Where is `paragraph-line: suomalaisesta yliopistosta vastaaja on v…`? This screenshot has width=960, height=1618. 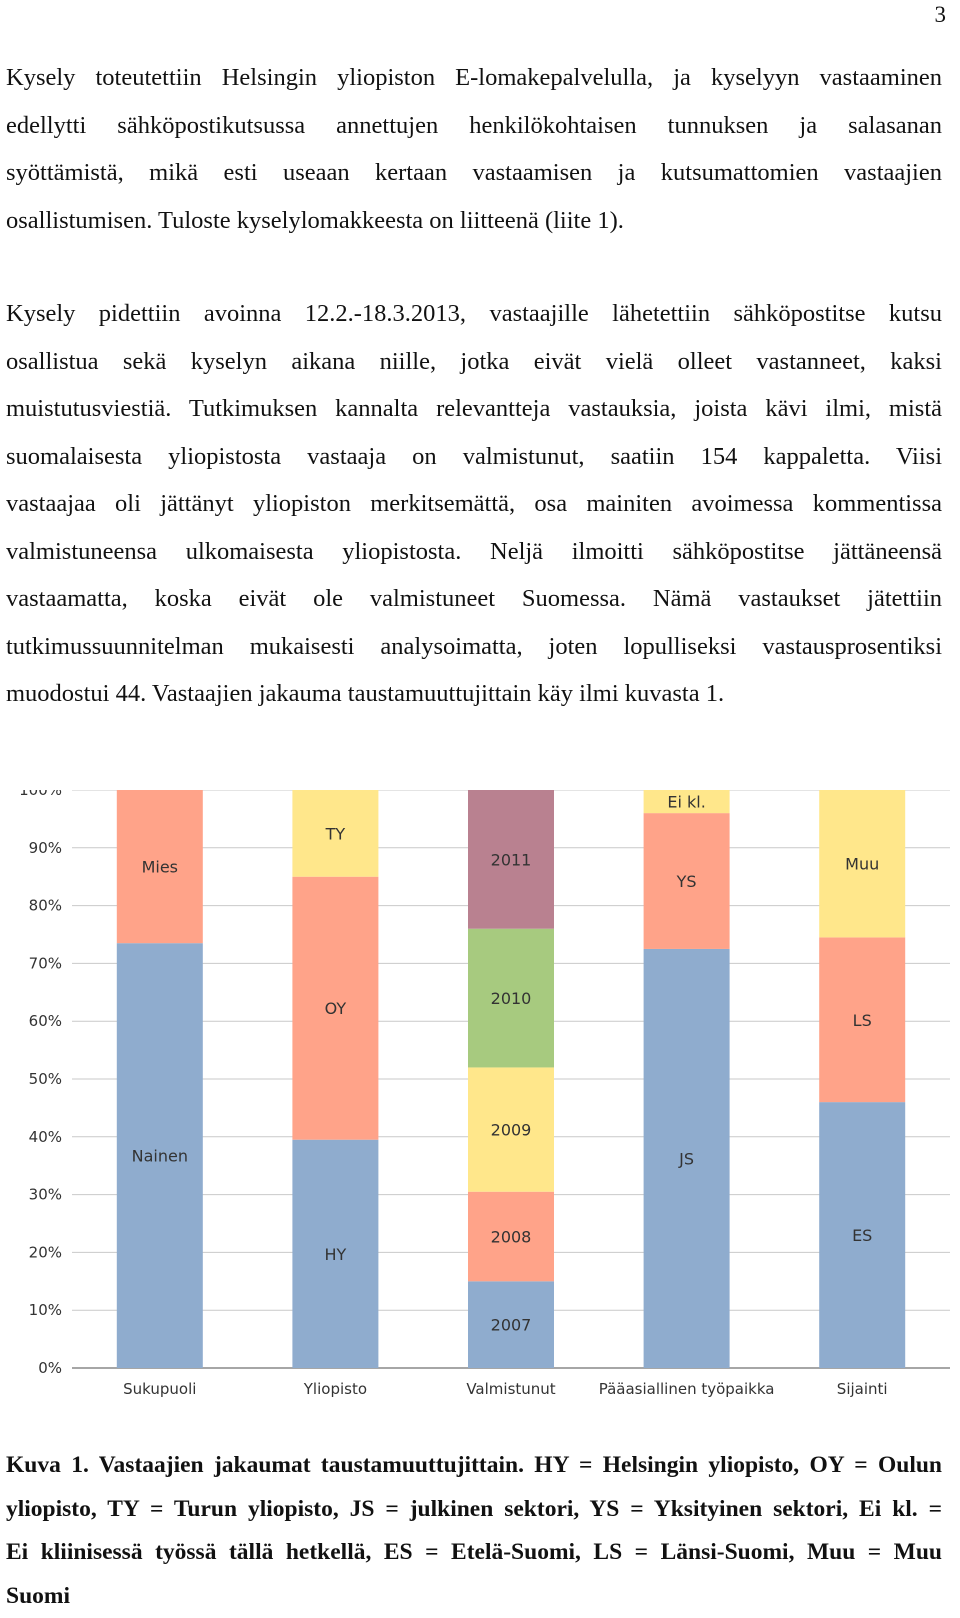
paragraph-line: suomalaisesta yliopistosta vastaaja on v… is located at coordinates (474, 457).